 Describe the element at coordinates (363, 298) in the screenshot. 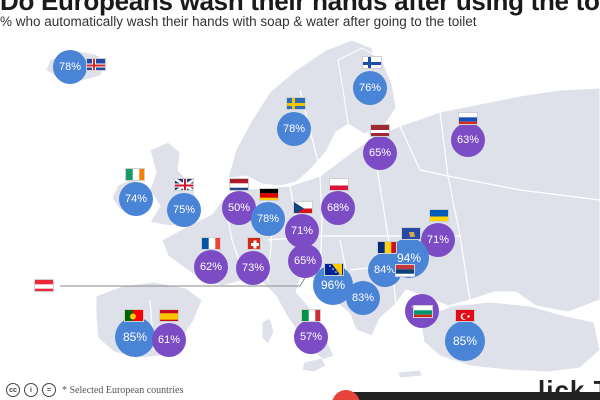

I see `value-badge-serbia: 83%` at that location.